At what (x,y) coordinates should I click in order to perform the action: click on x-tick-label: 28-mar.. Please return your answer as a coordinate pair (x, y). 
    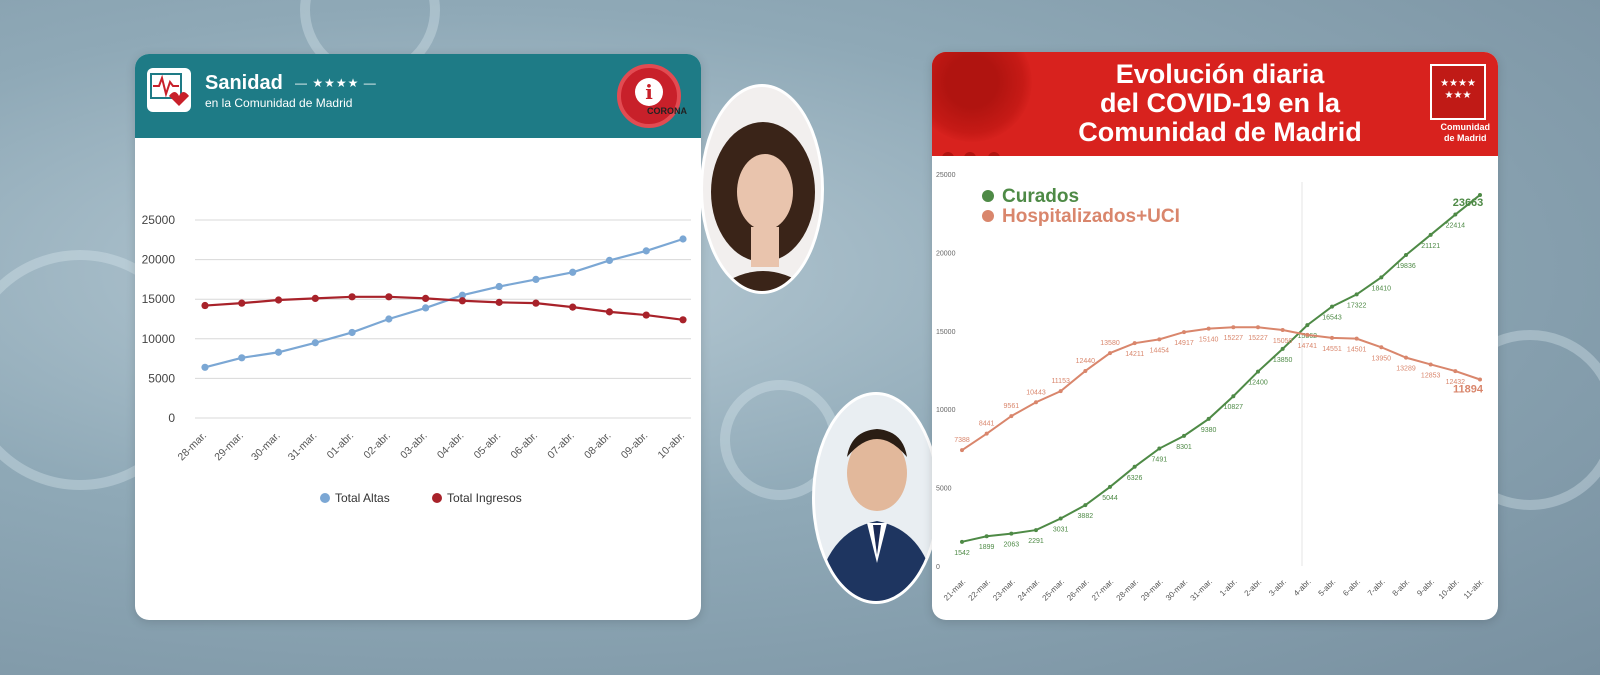
    Looking at the image, I should click on (1128, 590).